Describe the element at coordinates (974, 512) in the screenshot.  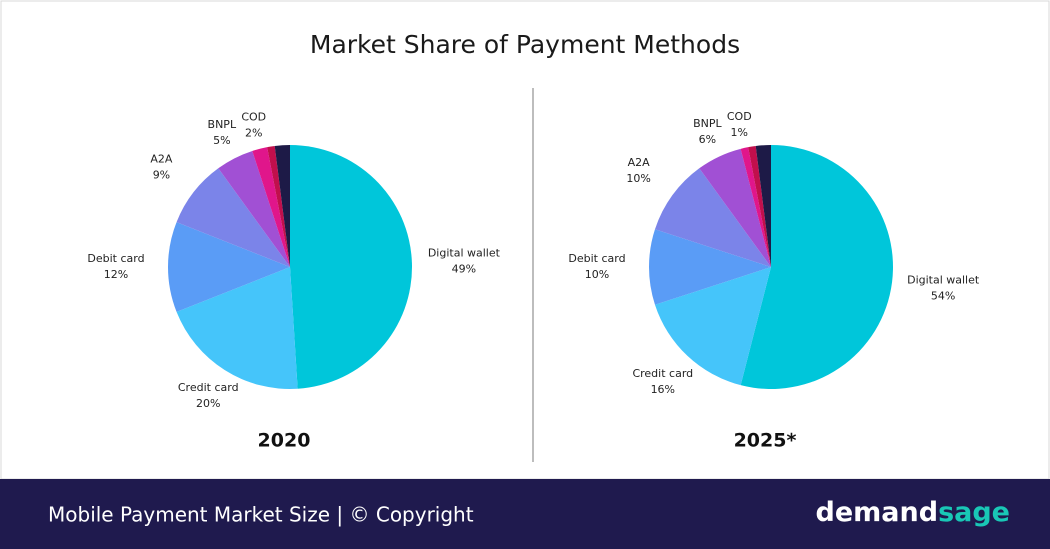
I see `brand-right: sage` at that location.